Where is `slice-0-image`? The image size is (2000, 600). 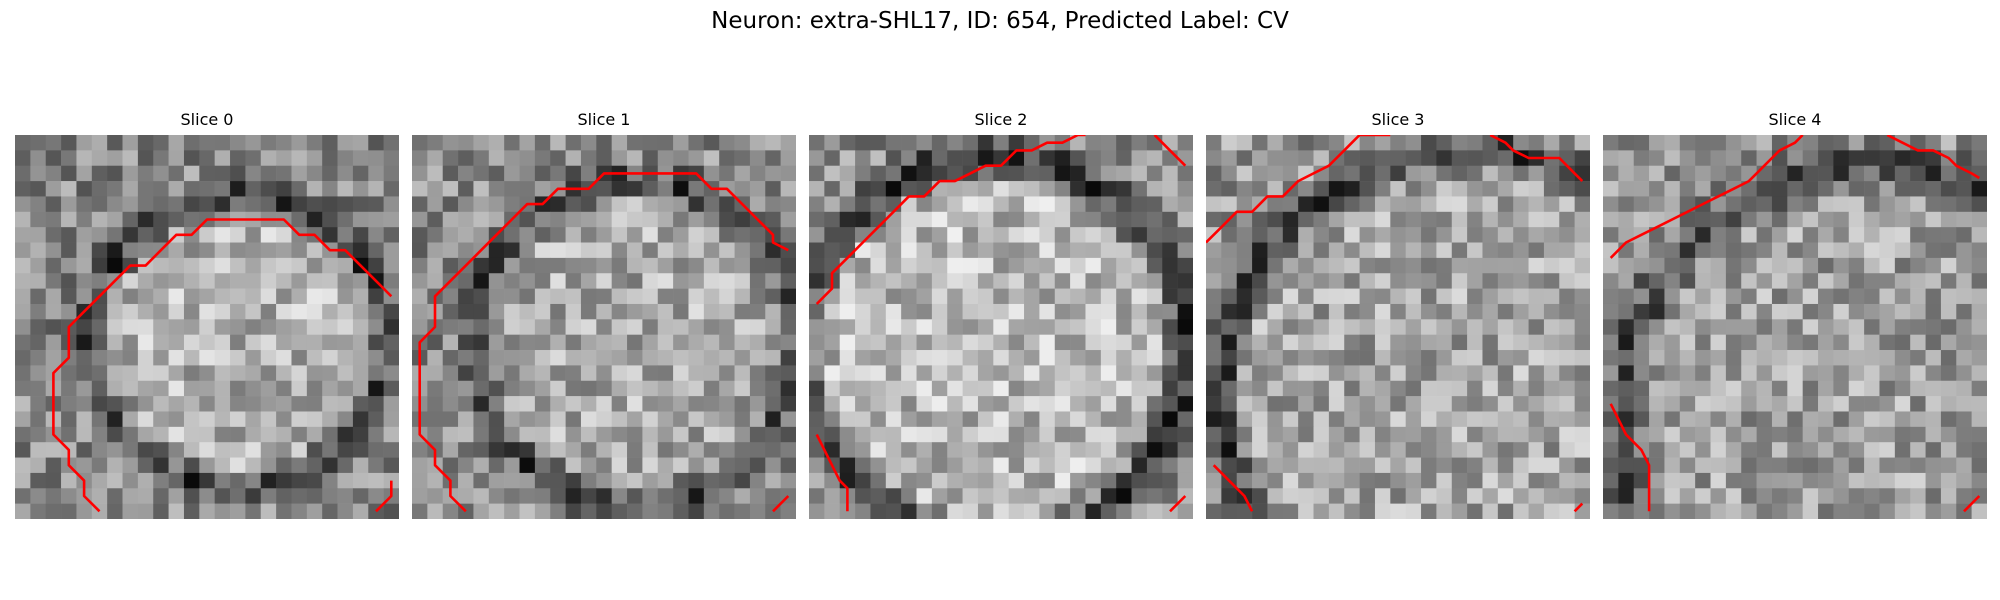
slice-0-image is located at coordinates (207, 327).